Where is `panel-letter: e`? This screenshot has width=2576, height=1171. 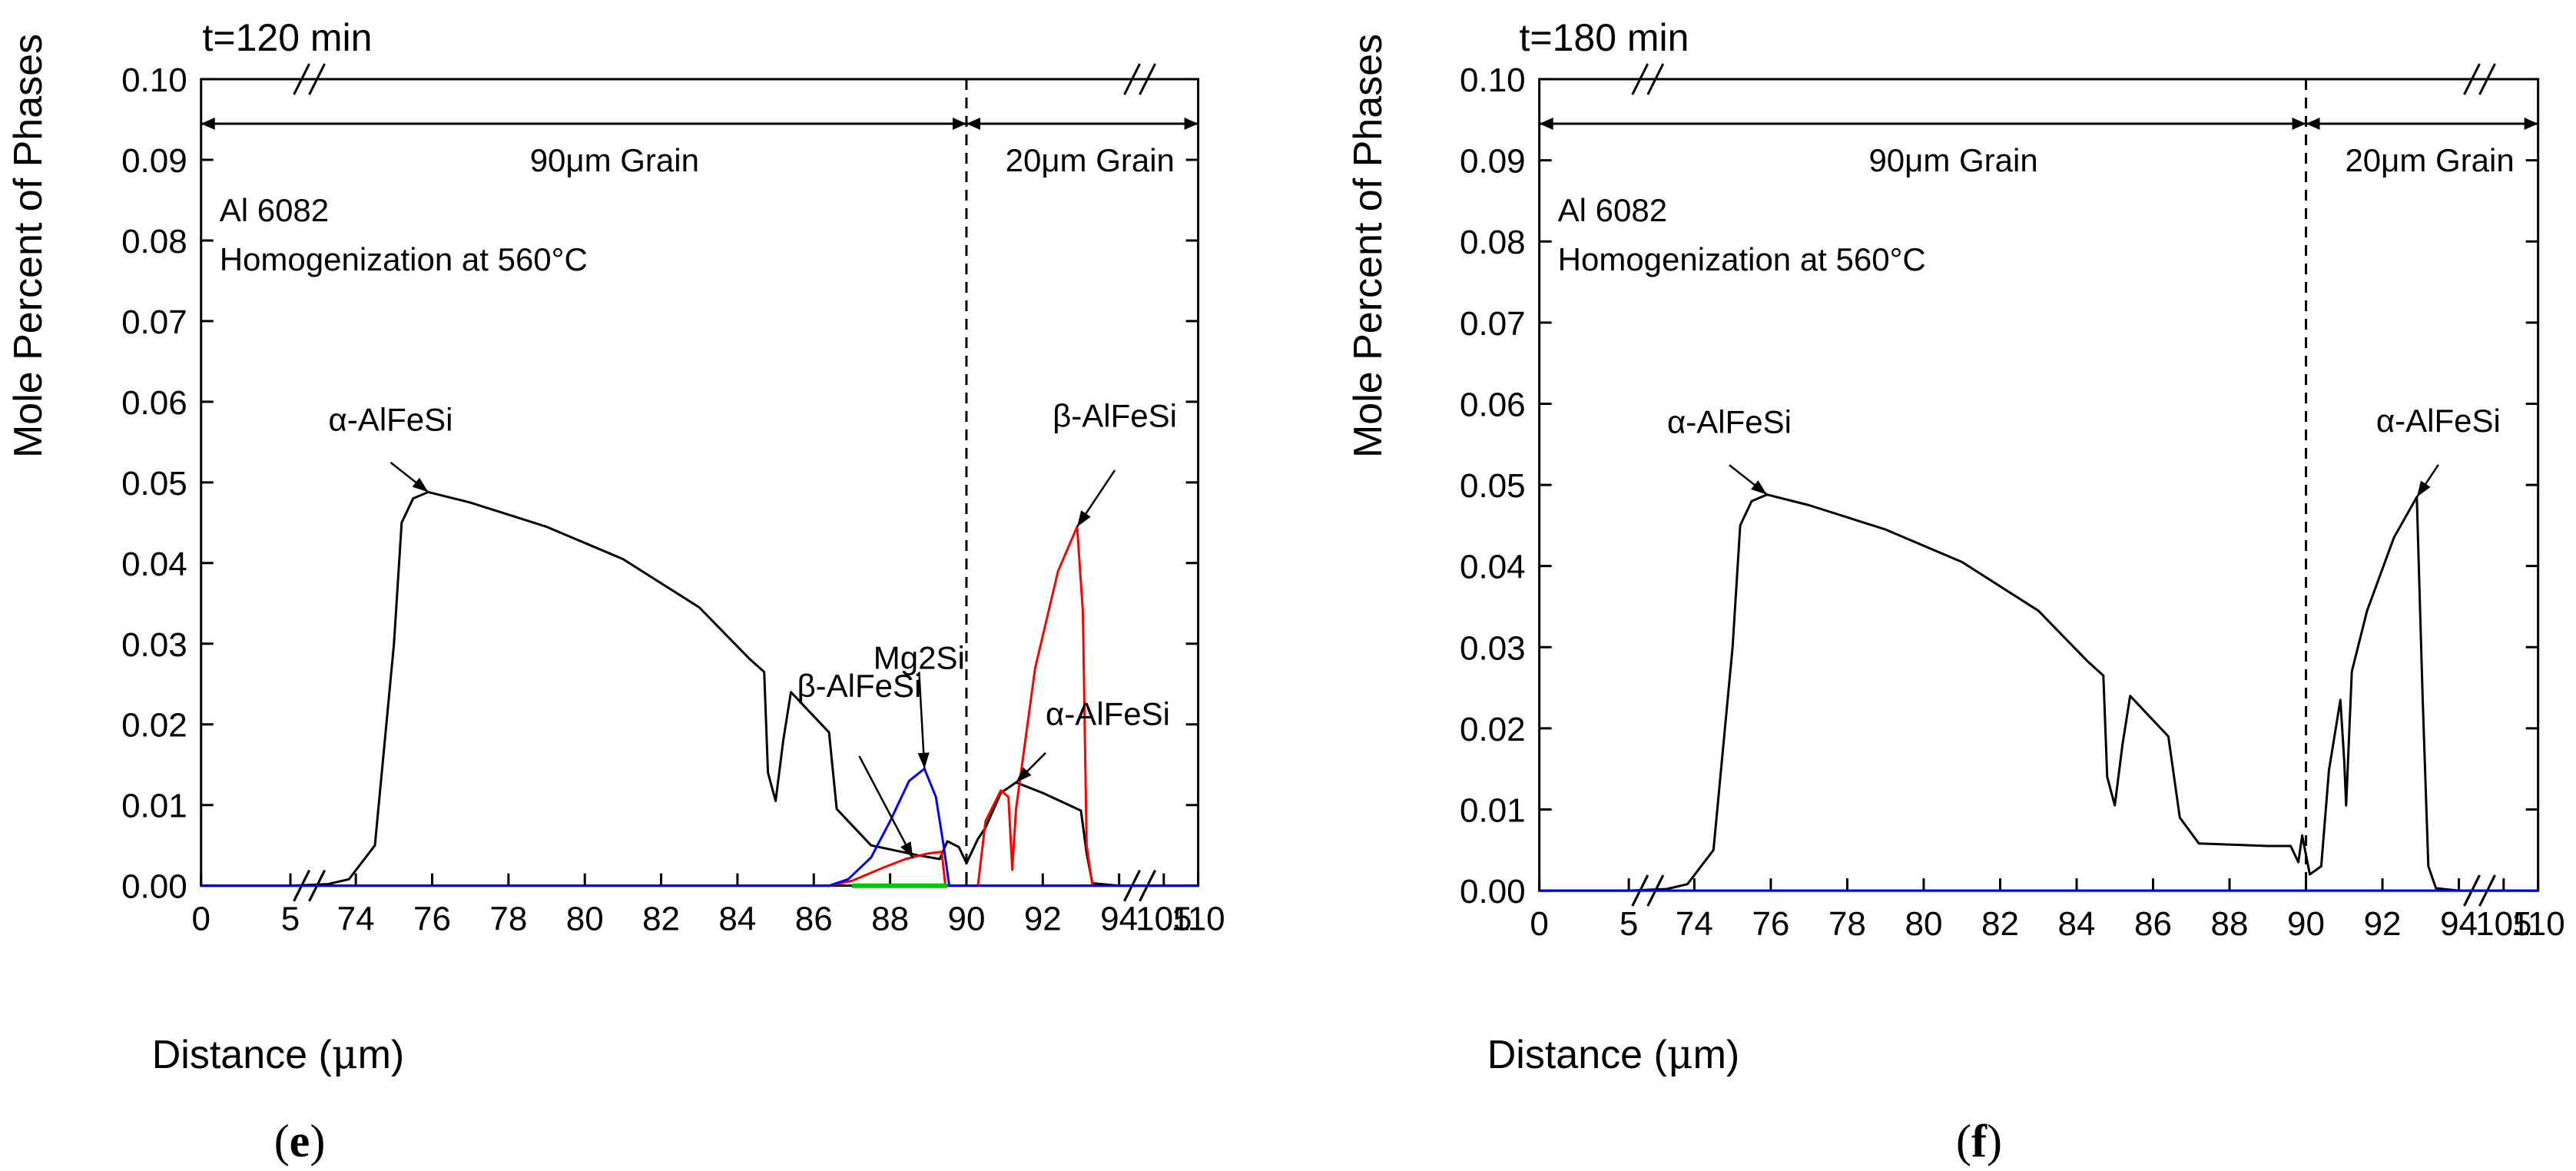 panel-letter: e is located at coordinates (300, 1141).